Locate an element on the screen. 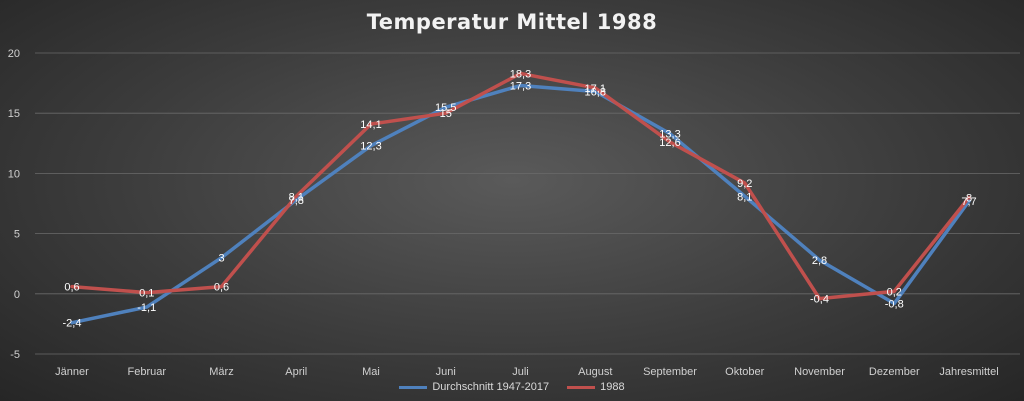 Image resolution: width=1024 pixels, height=401 pixels. x-tick-label-11: Dezember is located at coordinates (894, 372).